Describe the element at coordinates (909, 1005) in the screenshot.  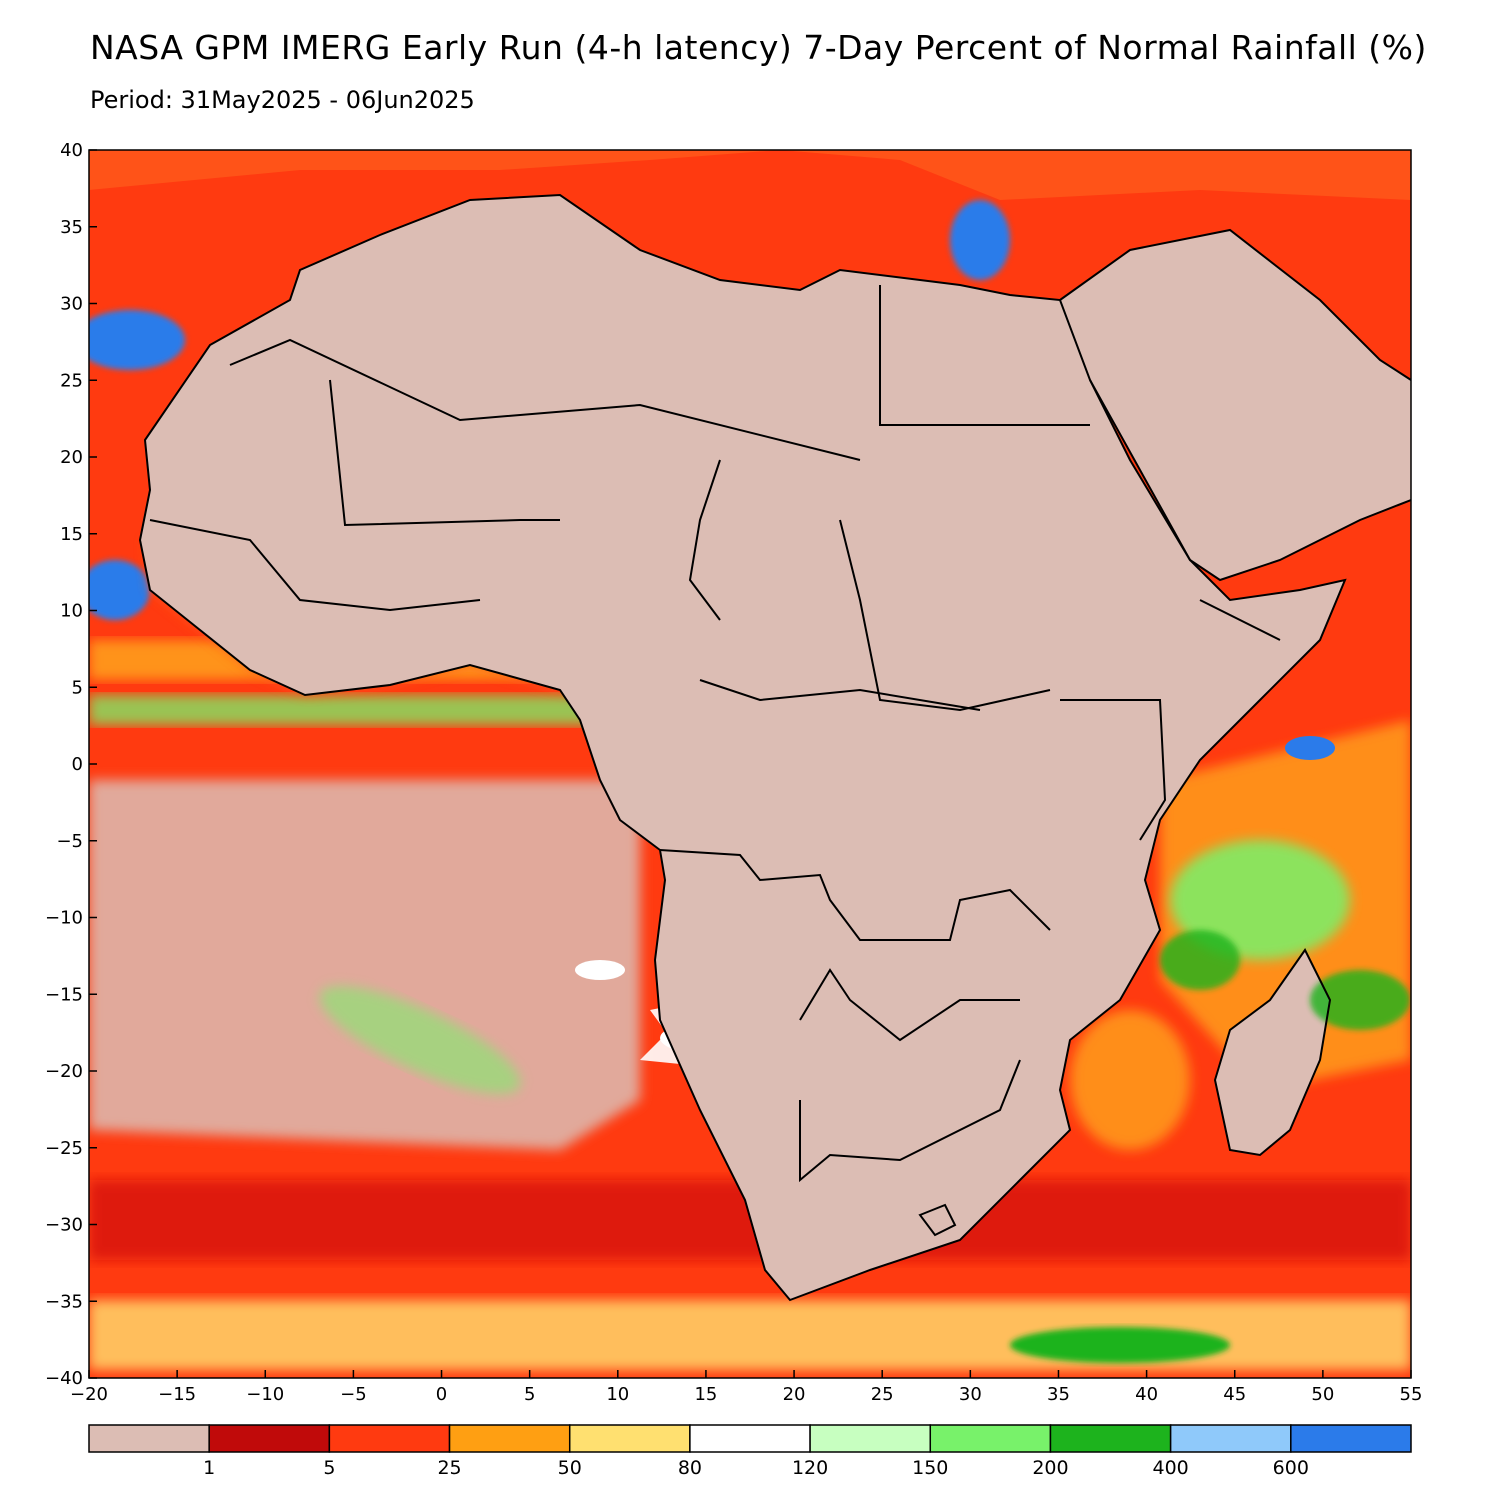
I see `zambia-border` at that location.